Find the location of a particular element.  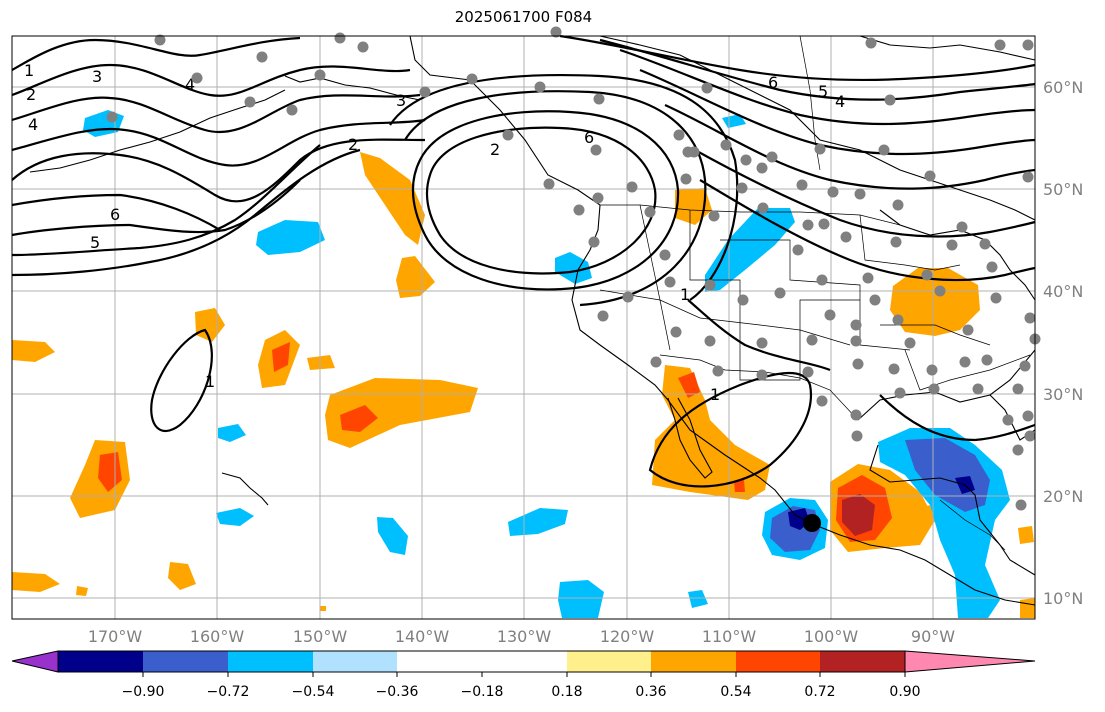

latitude-tick-label: 50°N is located at coordinates (1063, 189).